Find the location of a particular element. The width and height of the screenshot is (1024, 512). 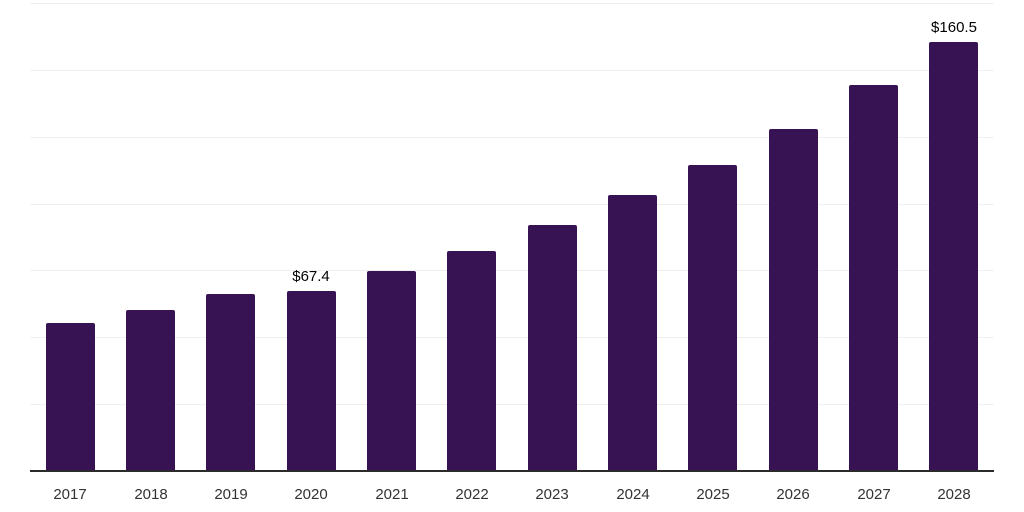

x-tick-2024: 2024 is located at coordinates (633, 494).